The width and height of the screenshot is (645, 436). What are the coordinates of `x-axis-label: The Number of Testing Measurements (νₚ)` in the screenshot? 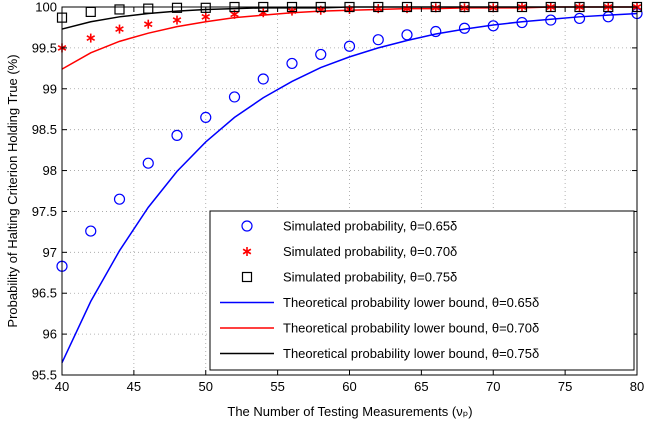 It's located at (349, 411).